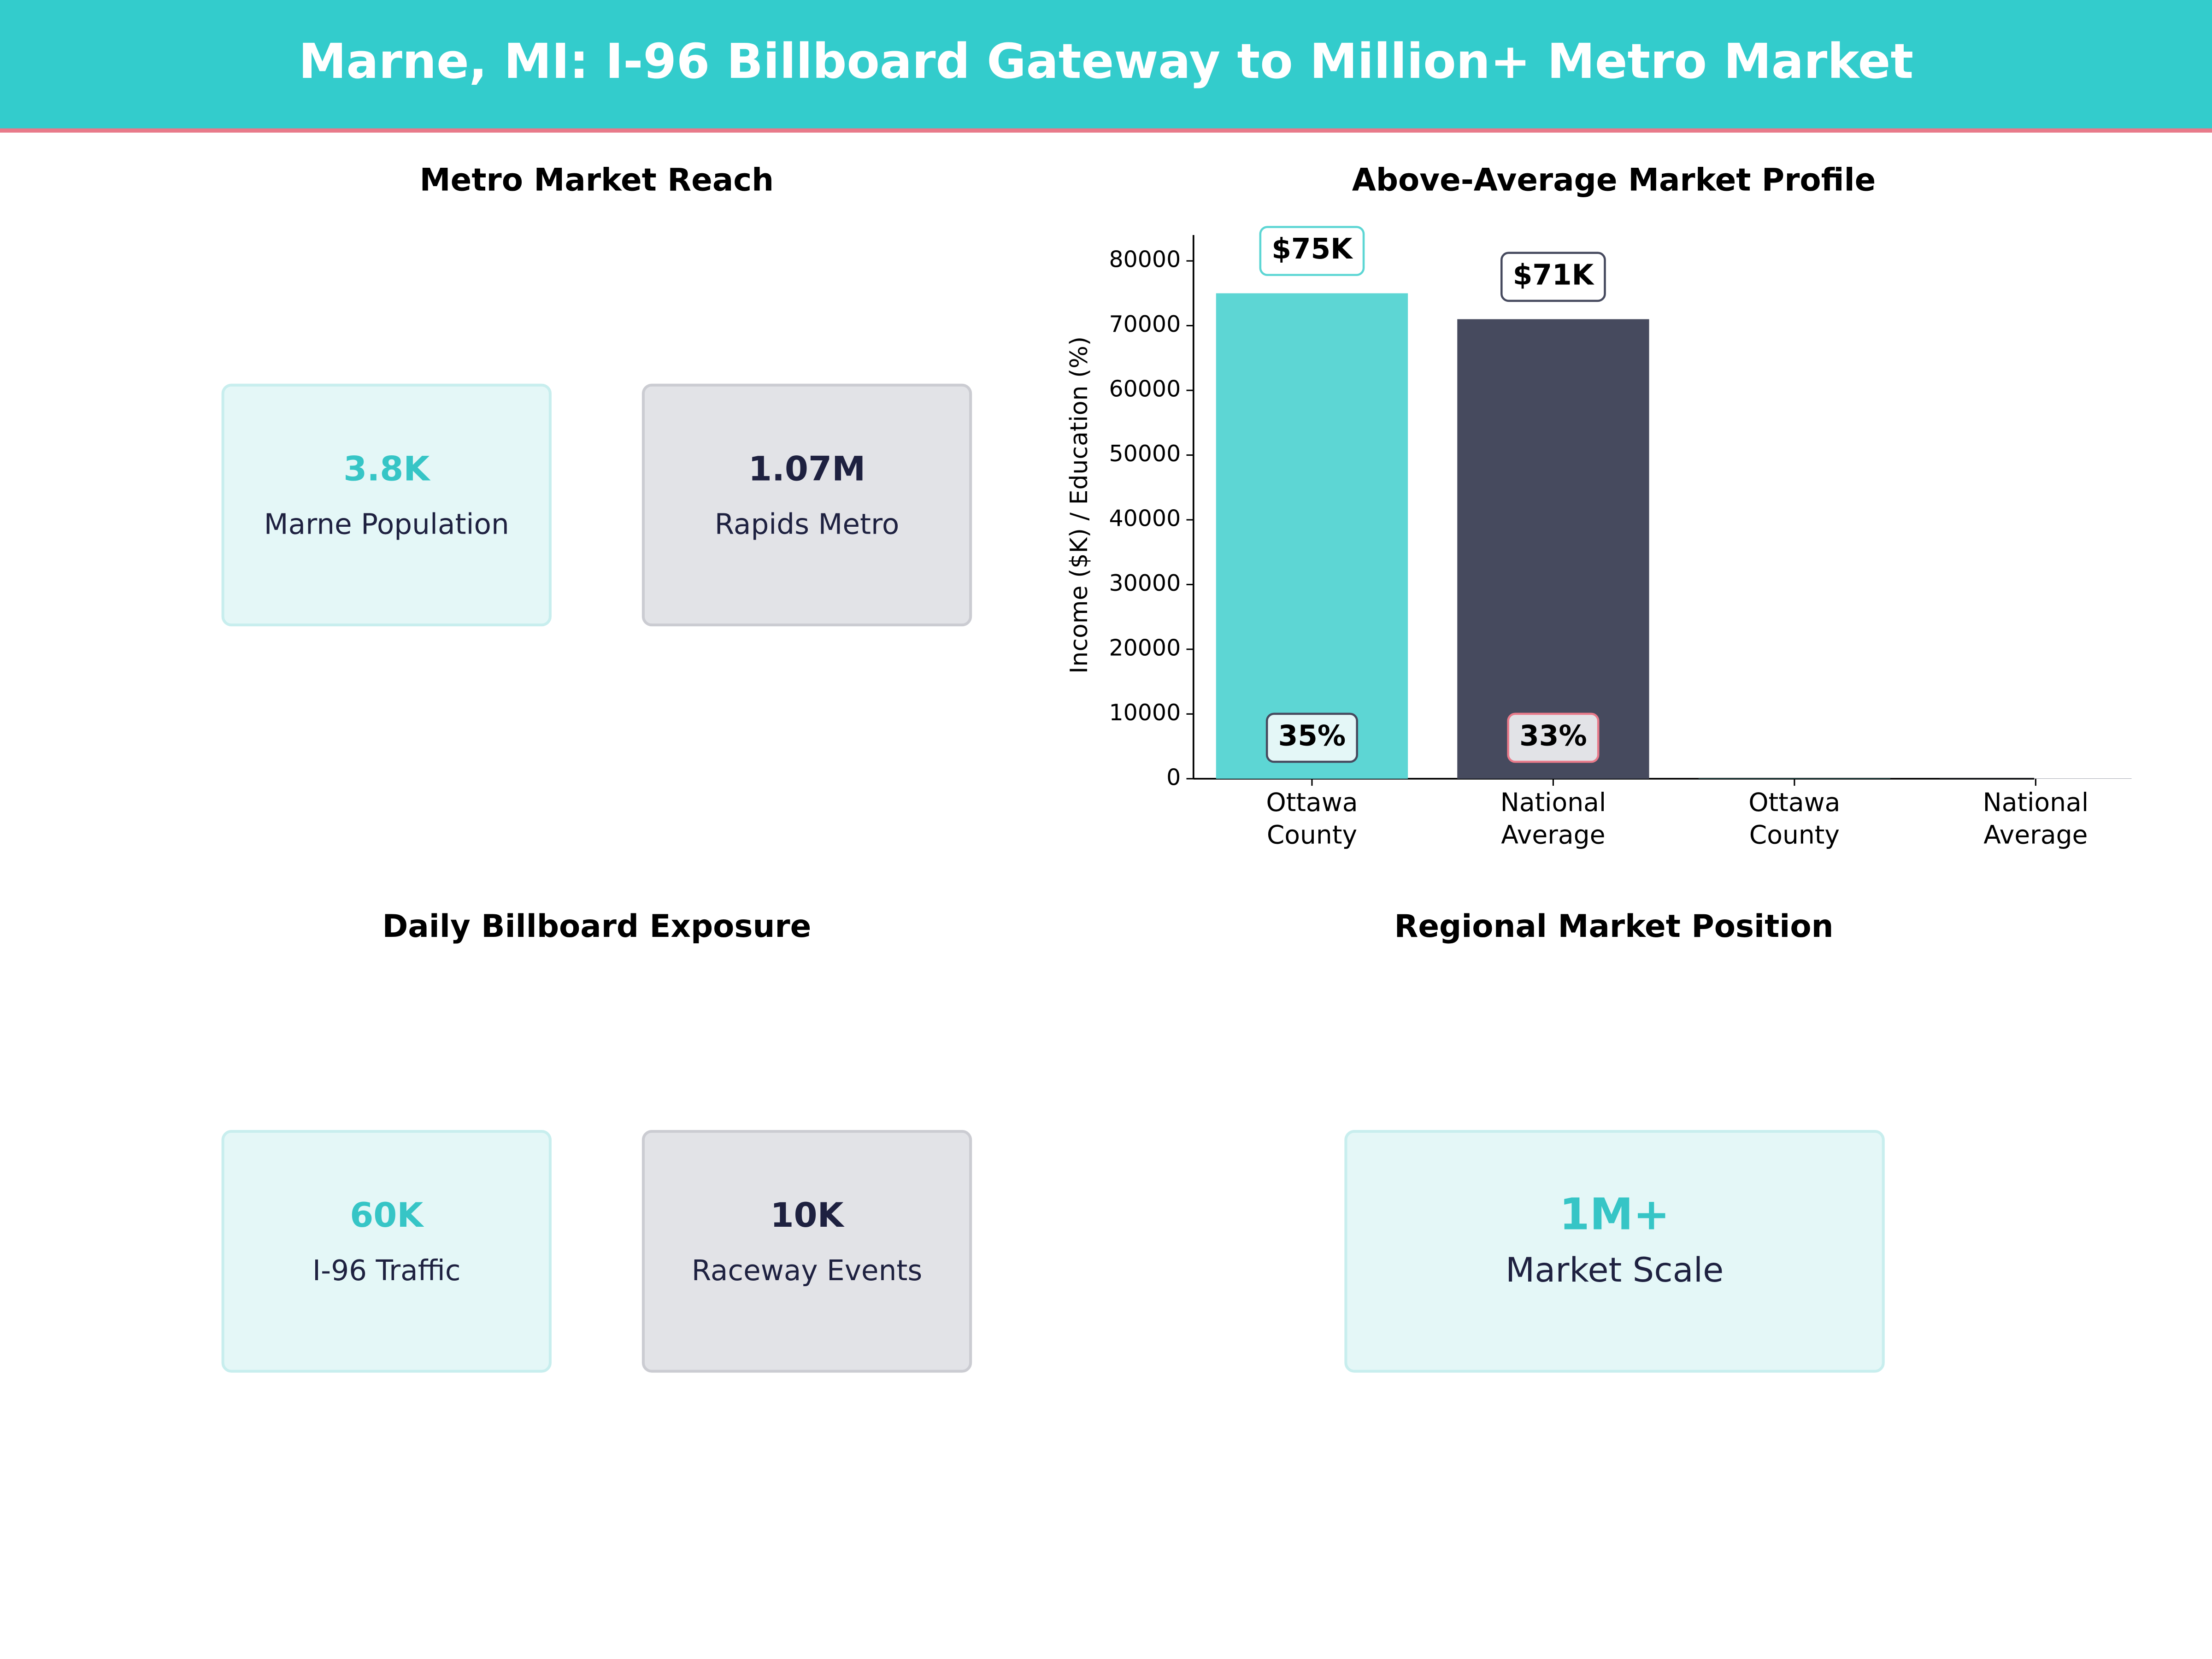 The width and height of the screenshot is (2212, 1659). I want to click on value-label: 35%, so click(1312, 736).